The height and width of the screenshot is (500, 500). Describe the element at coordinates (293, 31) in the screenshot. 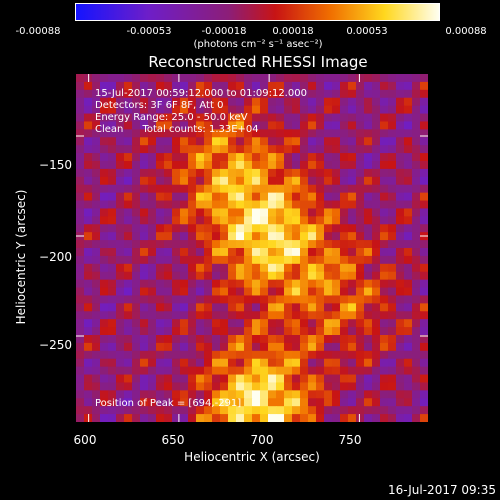

I see `colorbar-tick-label: 0.00018` at that location.